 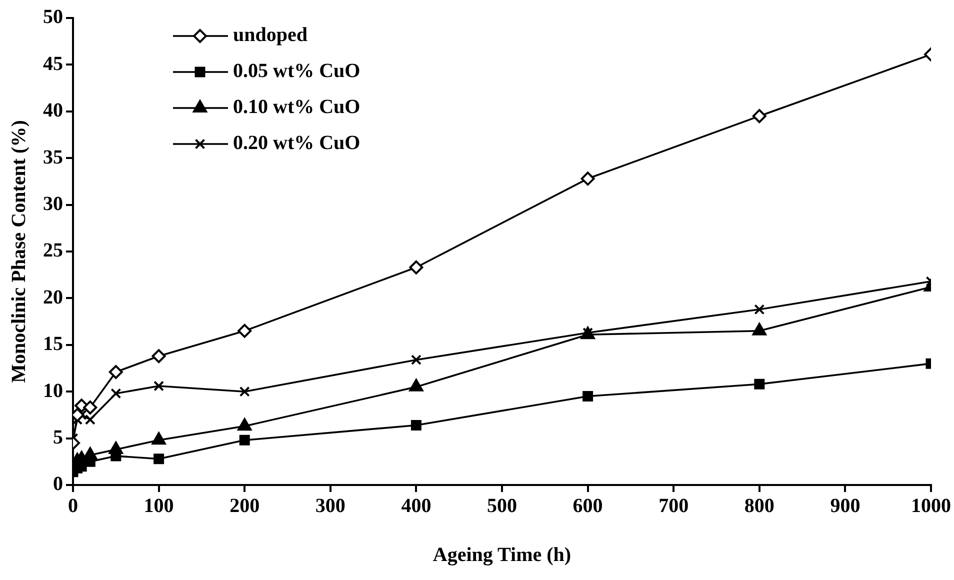 I want to click on x-tick-label: 800, so click(x=759, y=506).